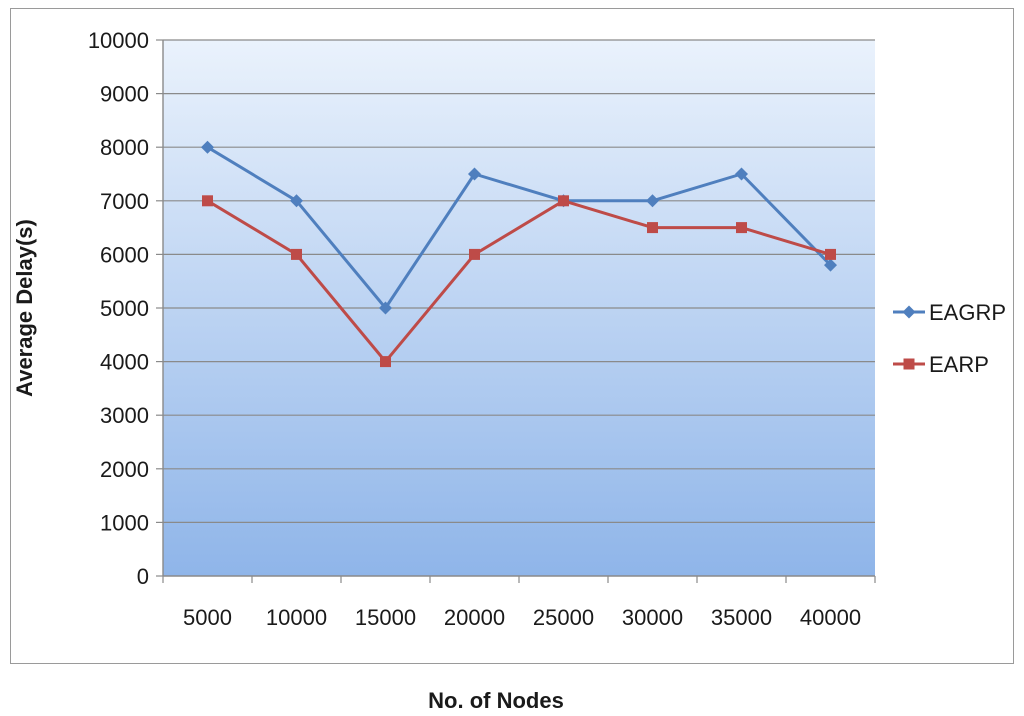 This screenshot has width=1024, height=716. I want to click on y-tick-label: 8000, so click(124, 147).